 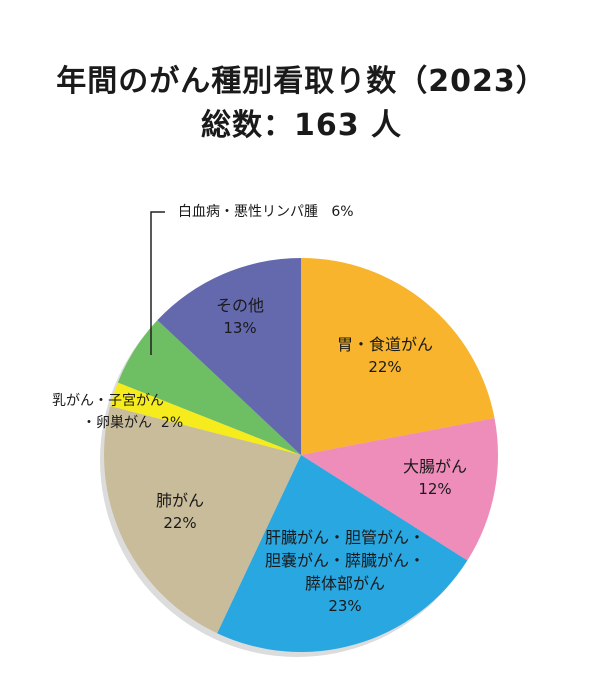 I want to click on slice-label-other: その他 13%, so click(x=240, y=317).